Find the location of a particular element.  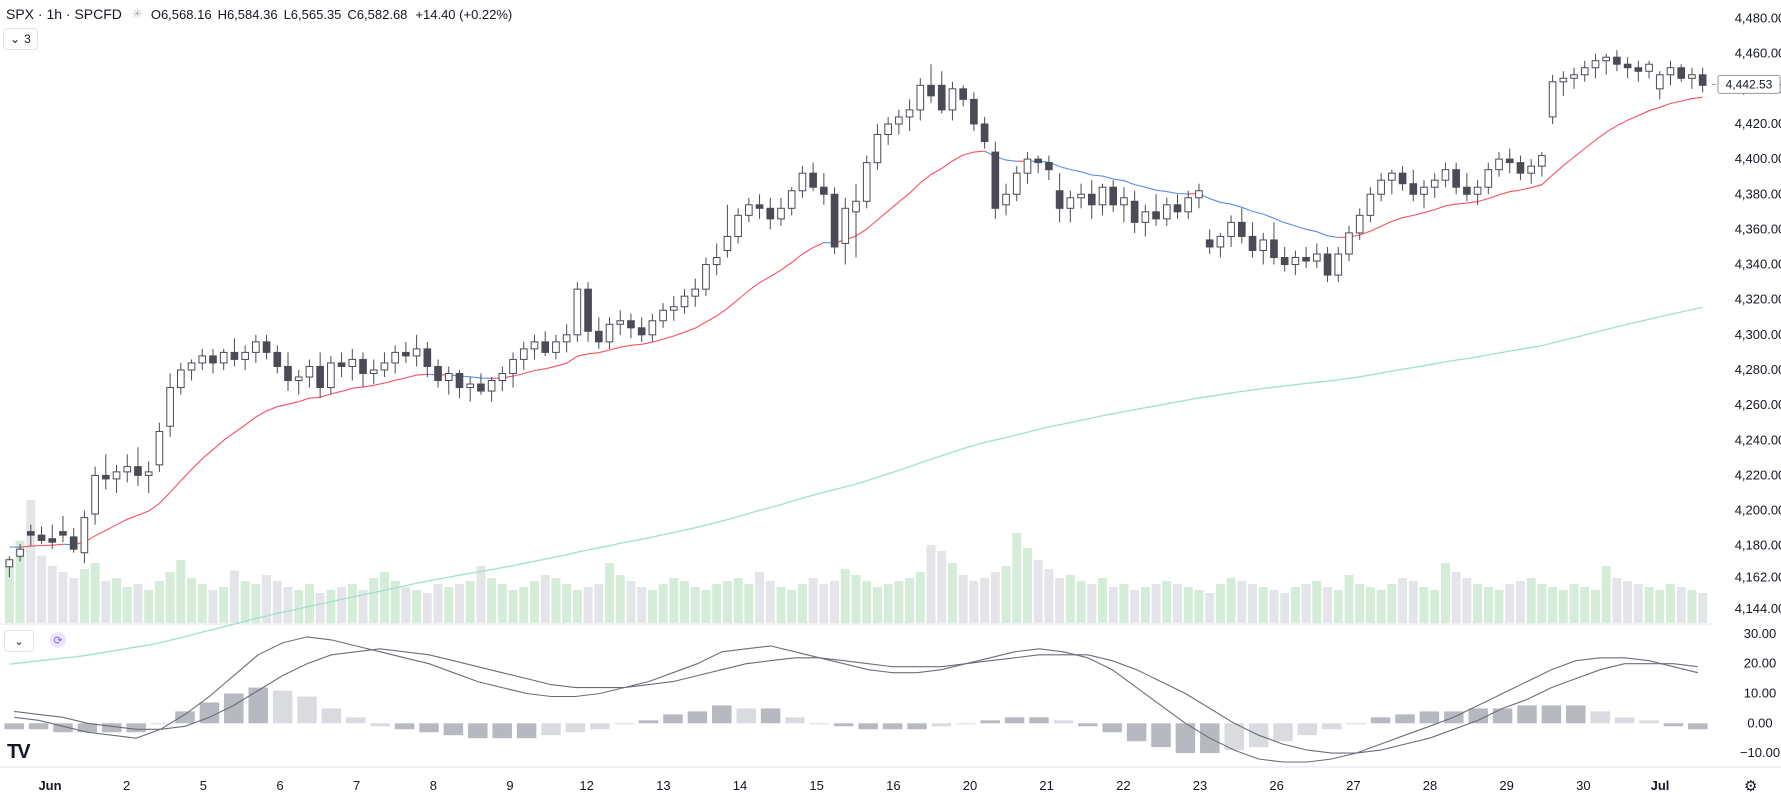

price-tick-label: 4,300.00 is located at coordinates (1758, 334).